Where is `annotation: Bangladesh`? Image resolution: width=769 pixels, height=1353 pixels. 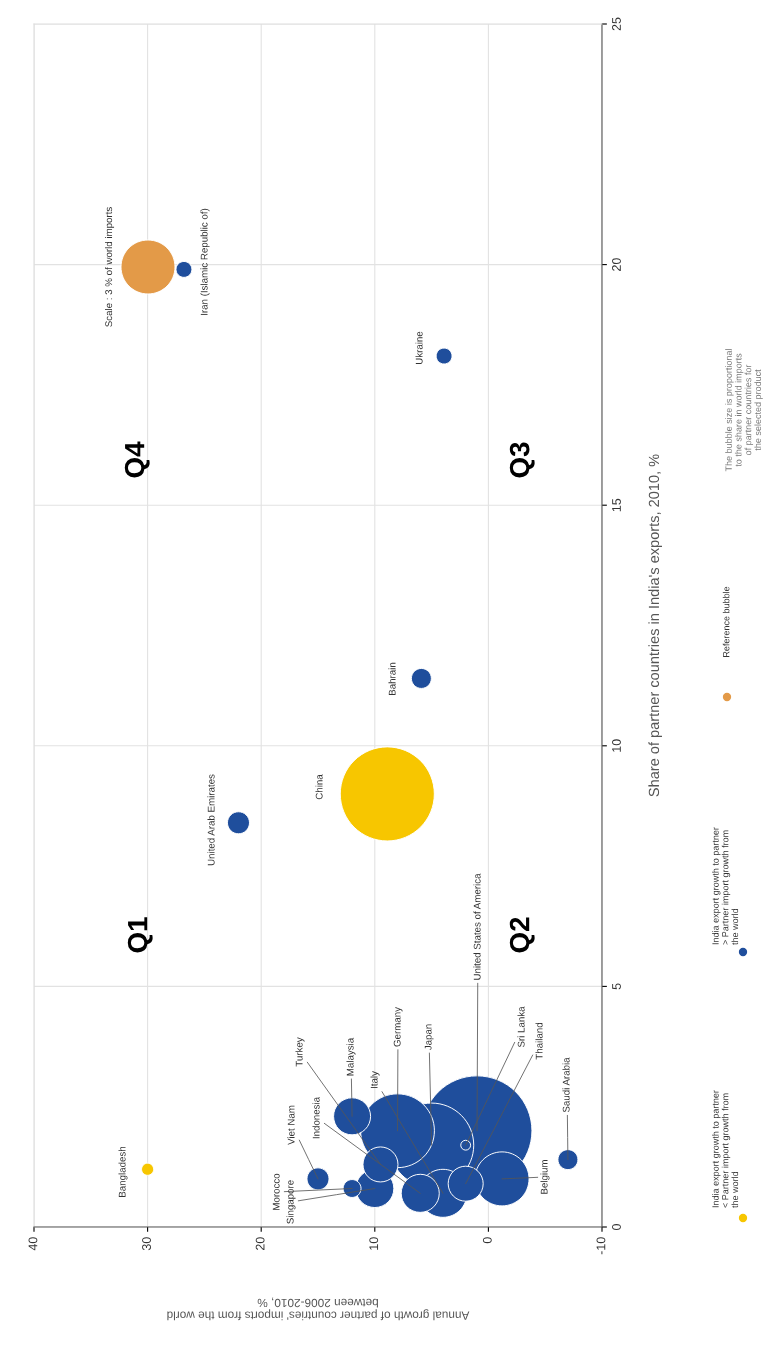 annotation: Bangladesh is located at coordinates (123, 1171).